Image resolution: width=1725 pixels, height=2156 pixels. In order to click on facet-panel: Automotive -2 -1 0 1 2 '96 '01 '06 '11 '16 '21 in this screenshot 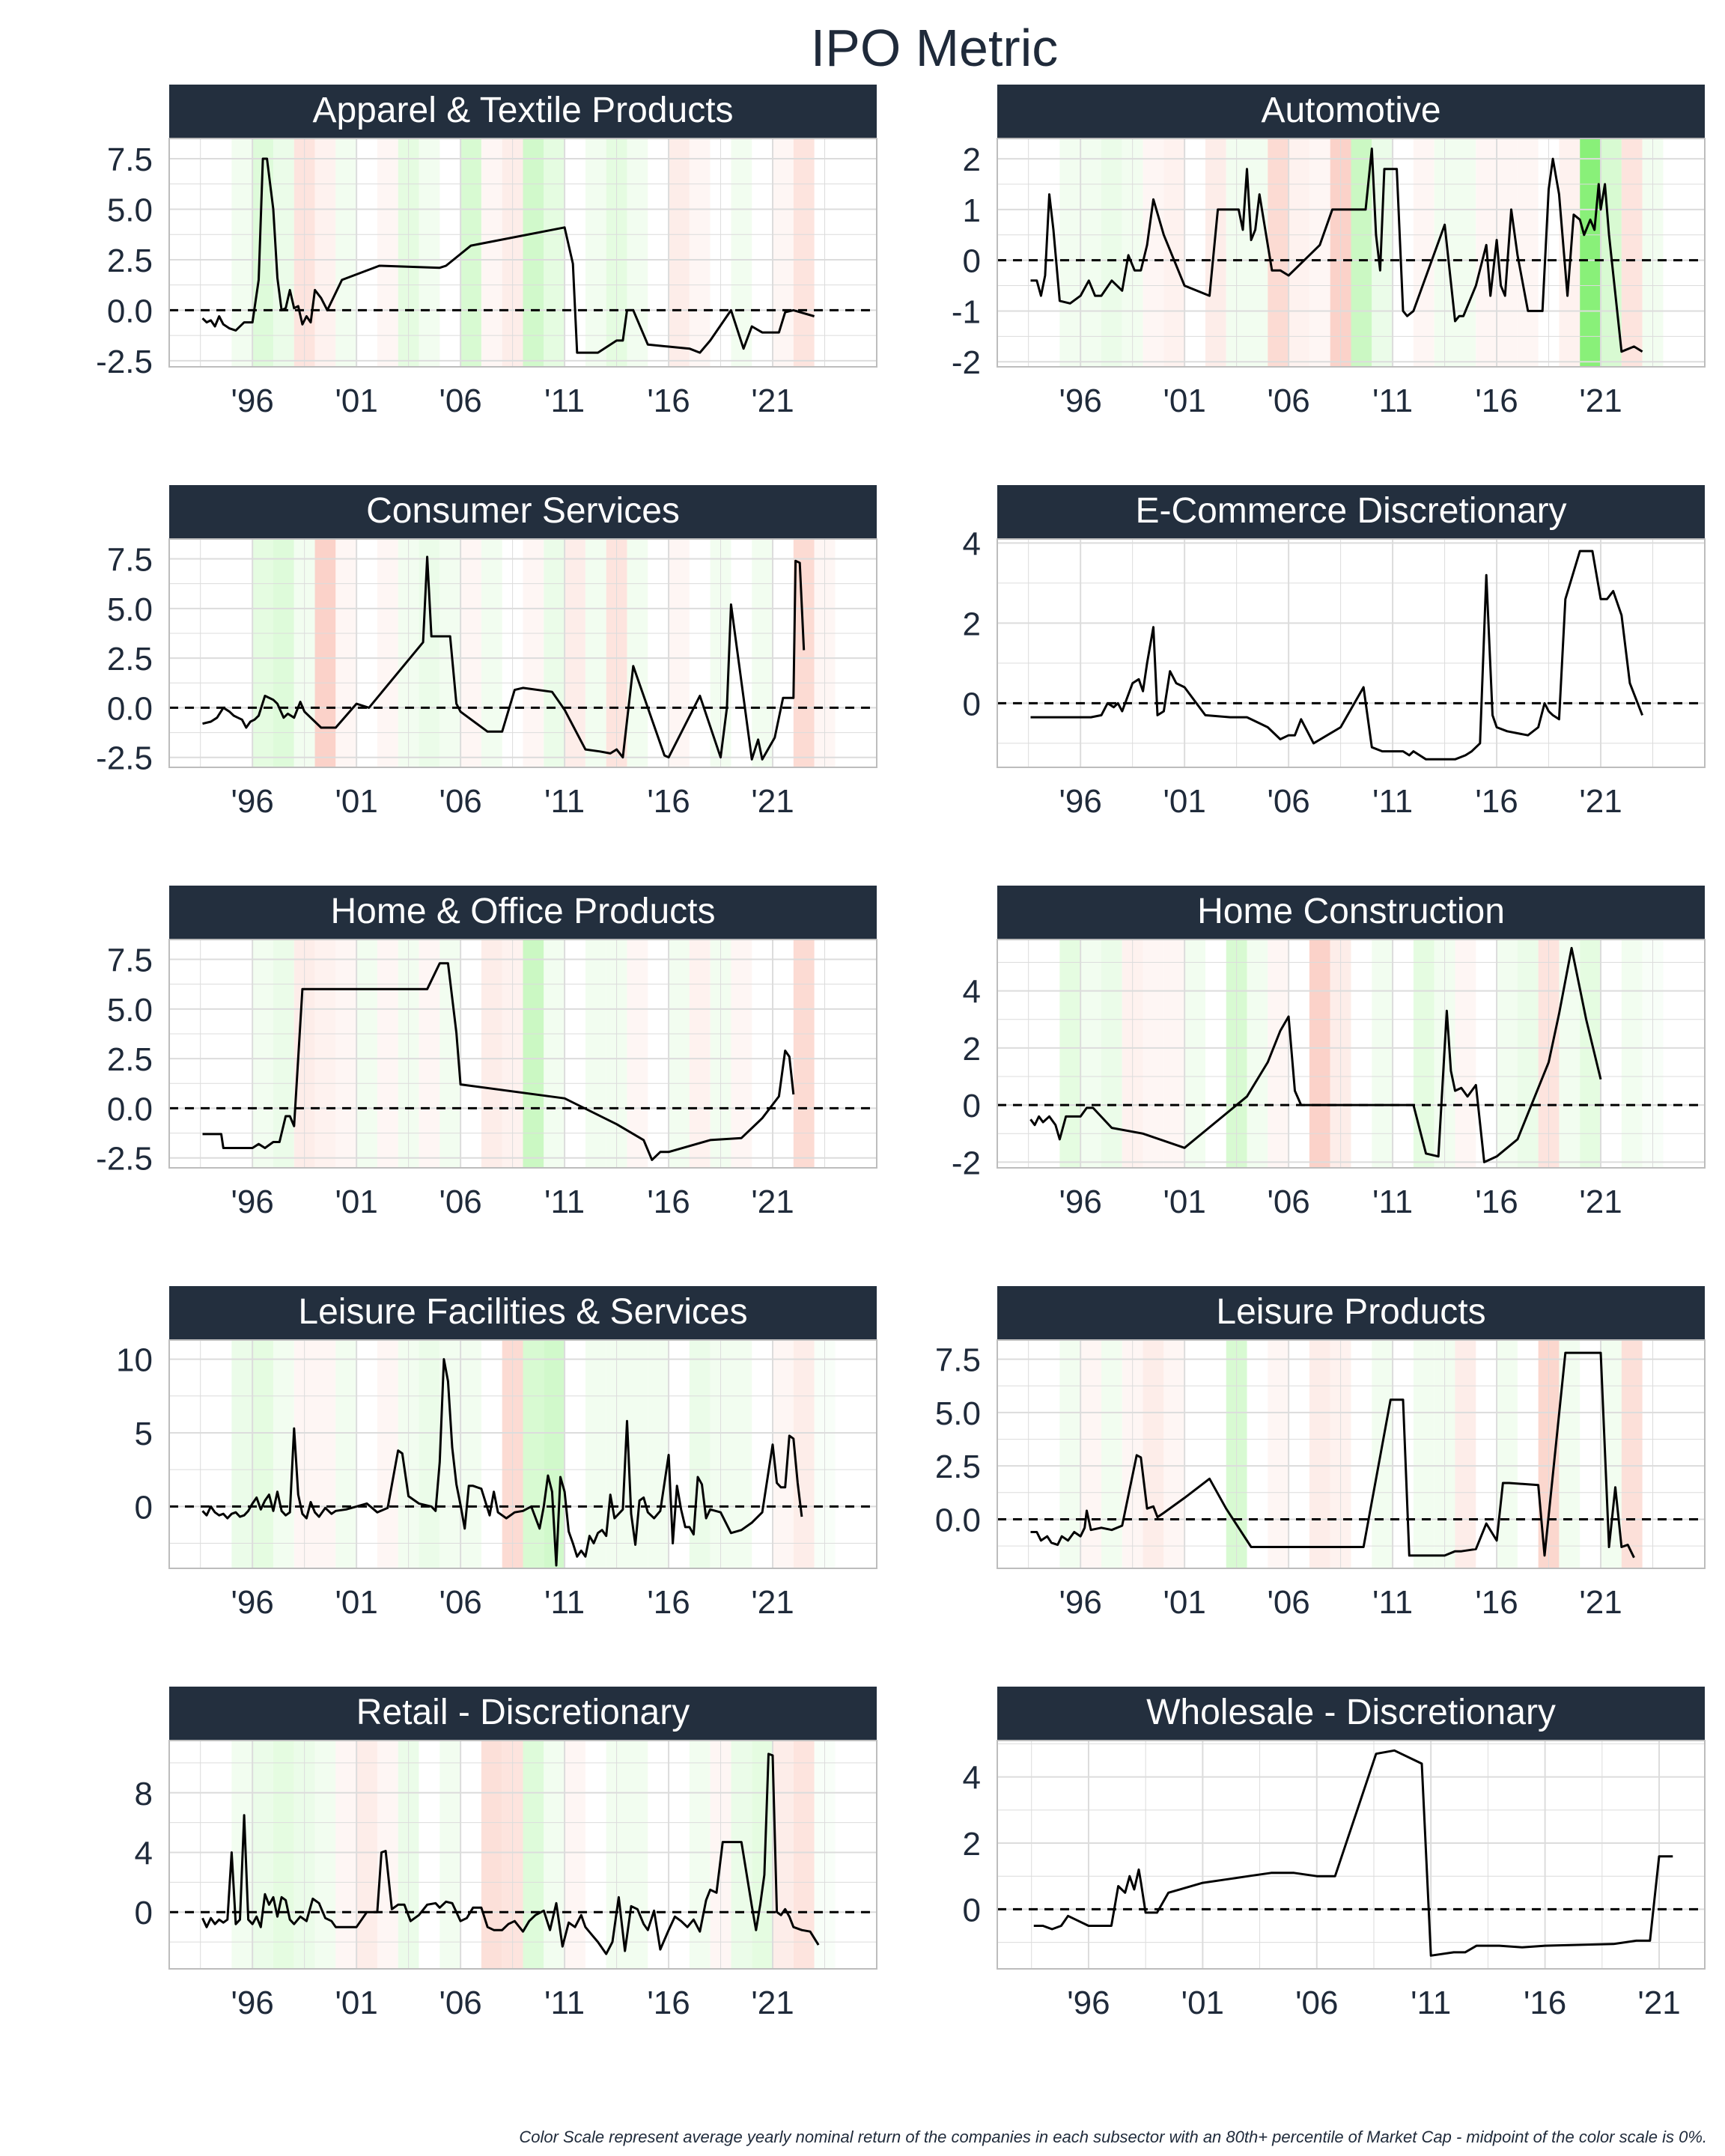, I will do `click(1329, 252)`.